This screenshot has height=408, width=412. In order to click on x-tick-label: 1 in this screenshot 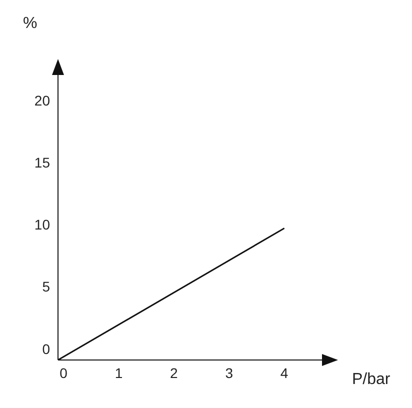, I will do `click(118, 372)`.